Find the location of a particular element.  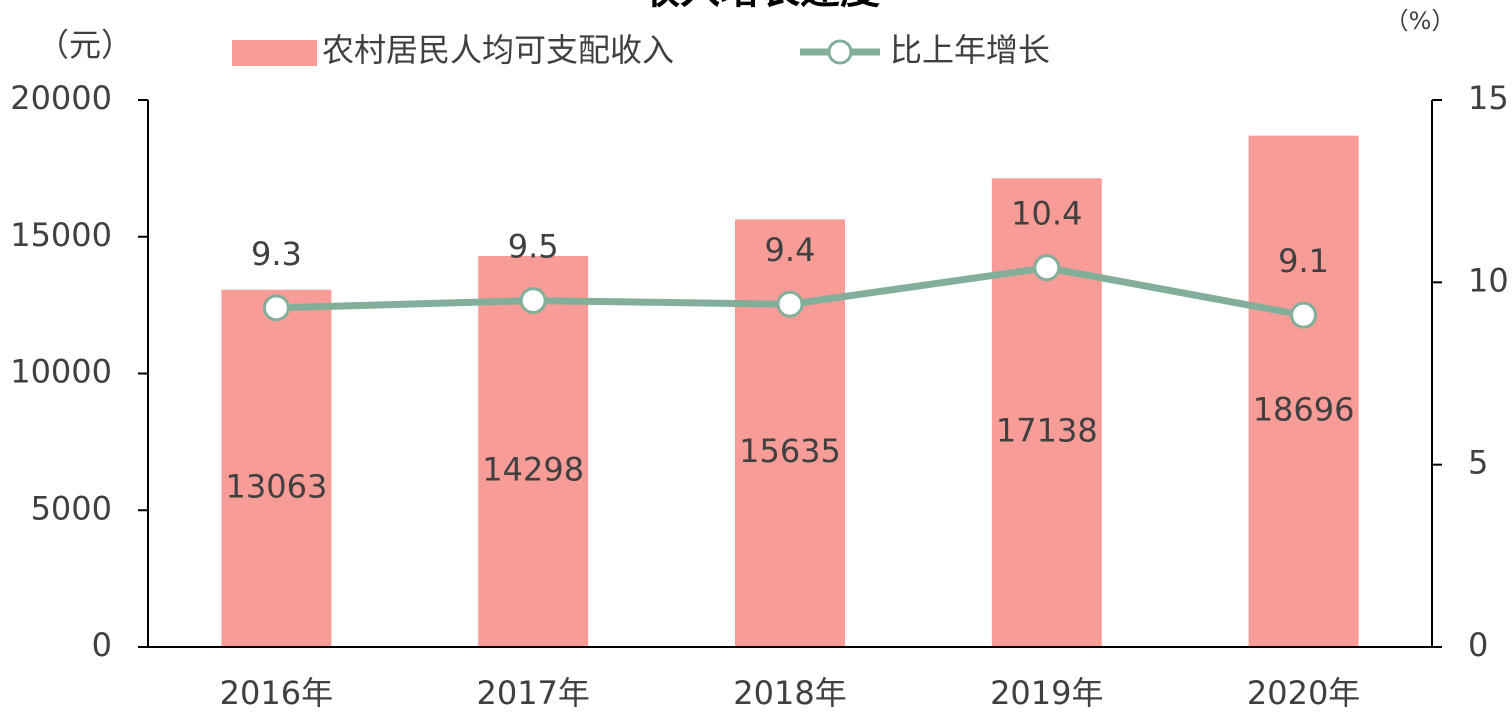

y2-tick-label: 0 is located at coordinates (1478, 645).